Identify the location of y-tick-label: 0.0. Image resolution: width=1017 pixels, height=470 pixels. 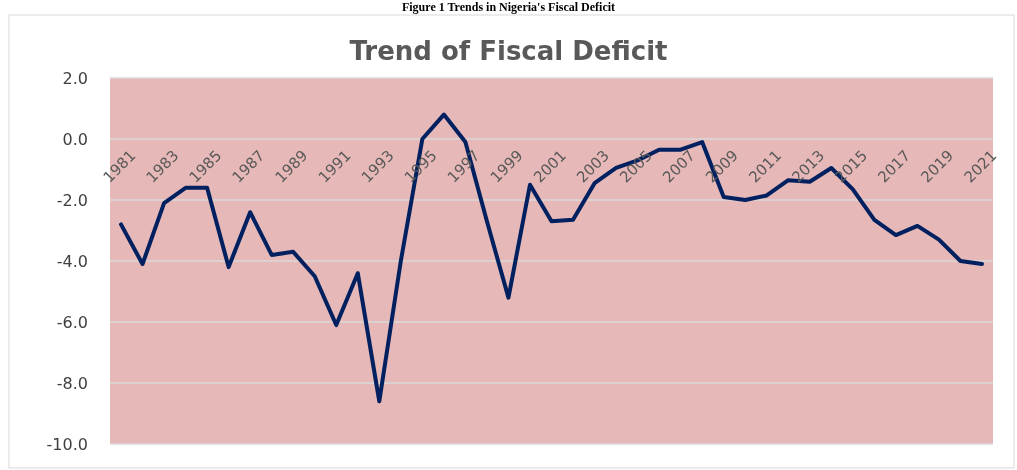
(75, 139).